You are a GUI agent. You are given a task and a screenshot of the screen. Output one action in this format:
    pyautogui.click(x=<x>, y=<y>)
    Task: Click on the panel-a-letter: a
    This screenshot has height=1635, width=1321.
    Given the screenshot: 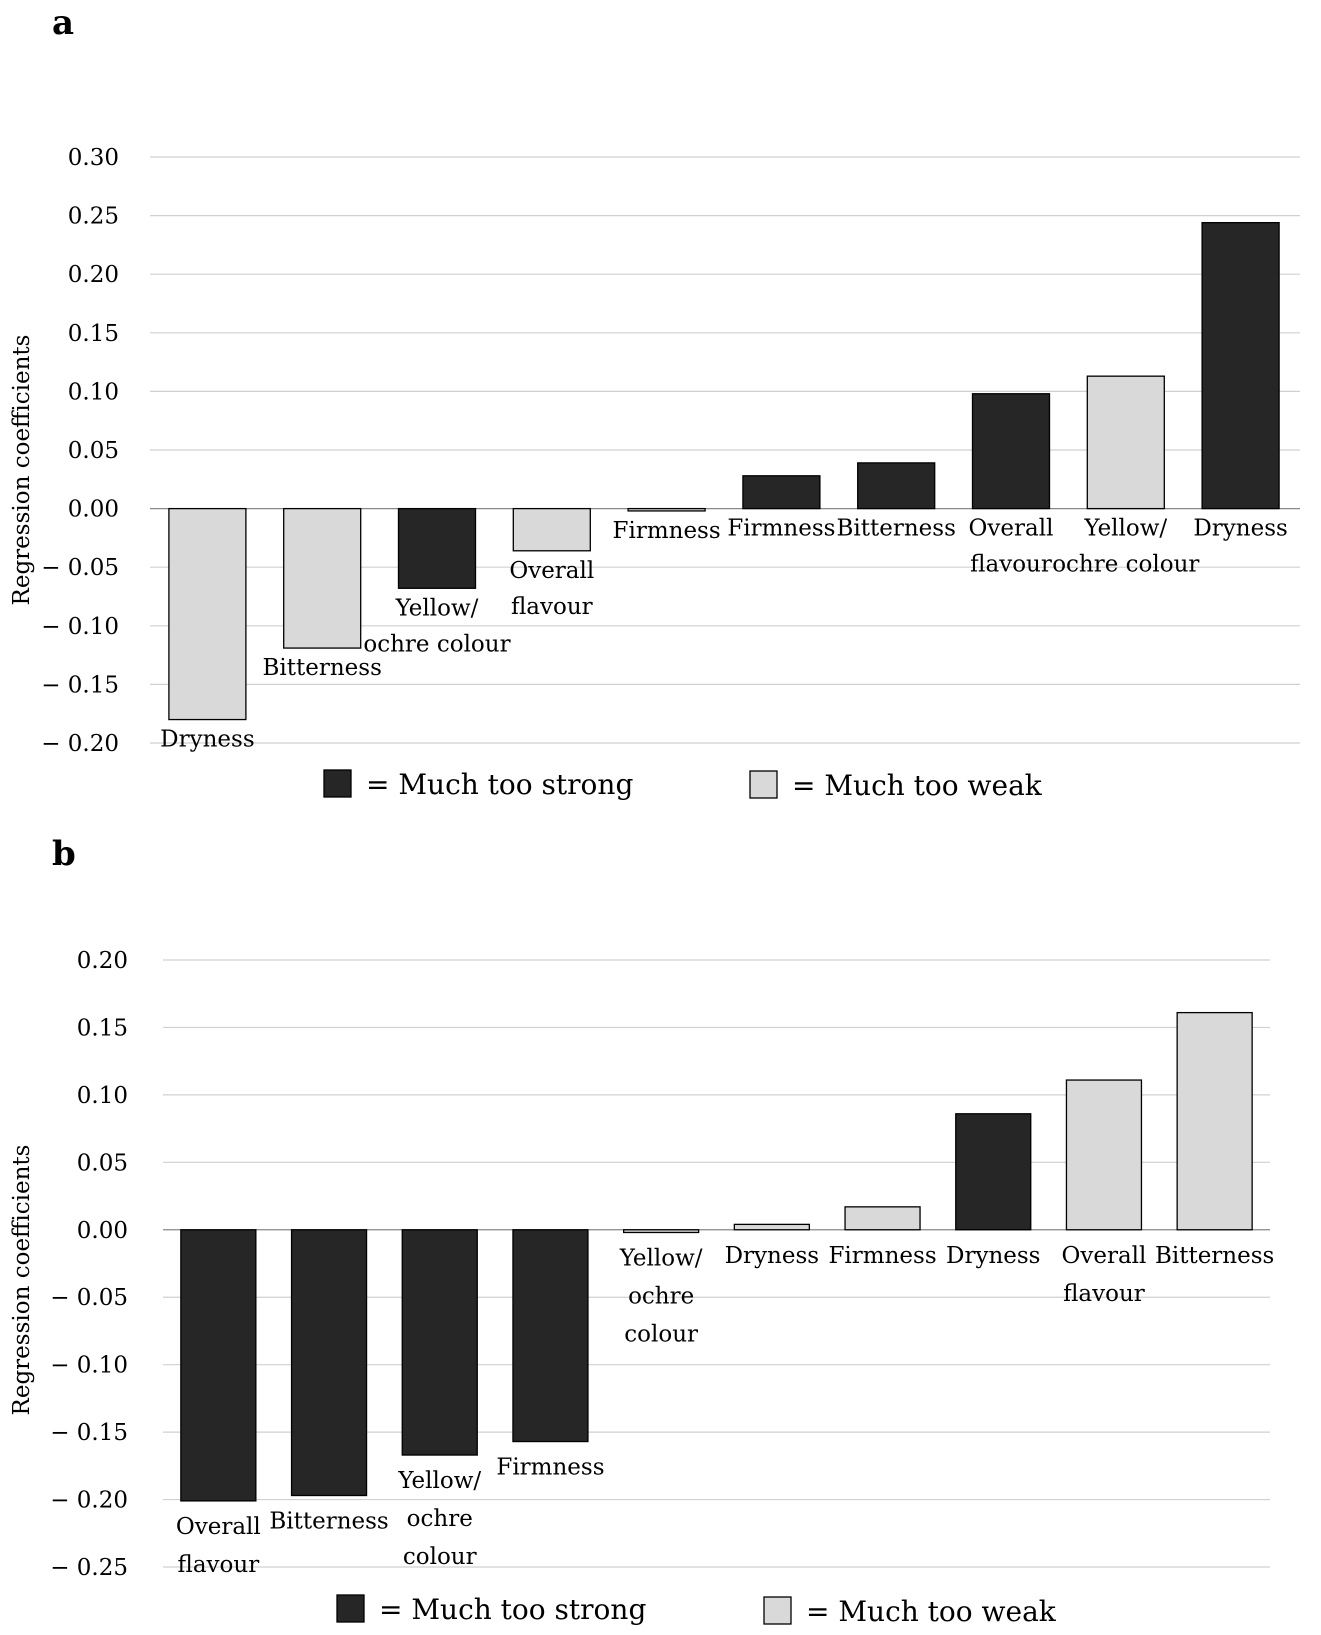 What is the action you would take?
    pyautogui.click(x=63, y=23)
    